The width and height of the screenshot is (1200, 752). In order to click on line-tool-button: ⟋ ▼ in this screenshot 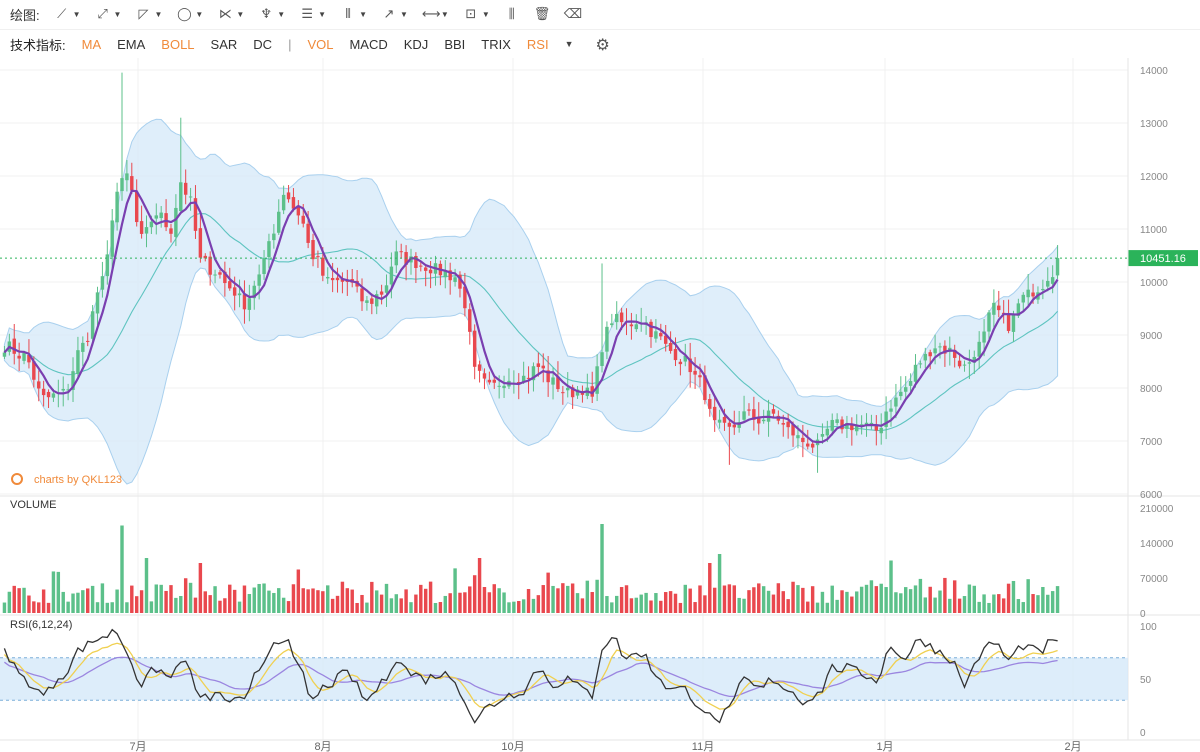, I will do `click(67, 14)`.